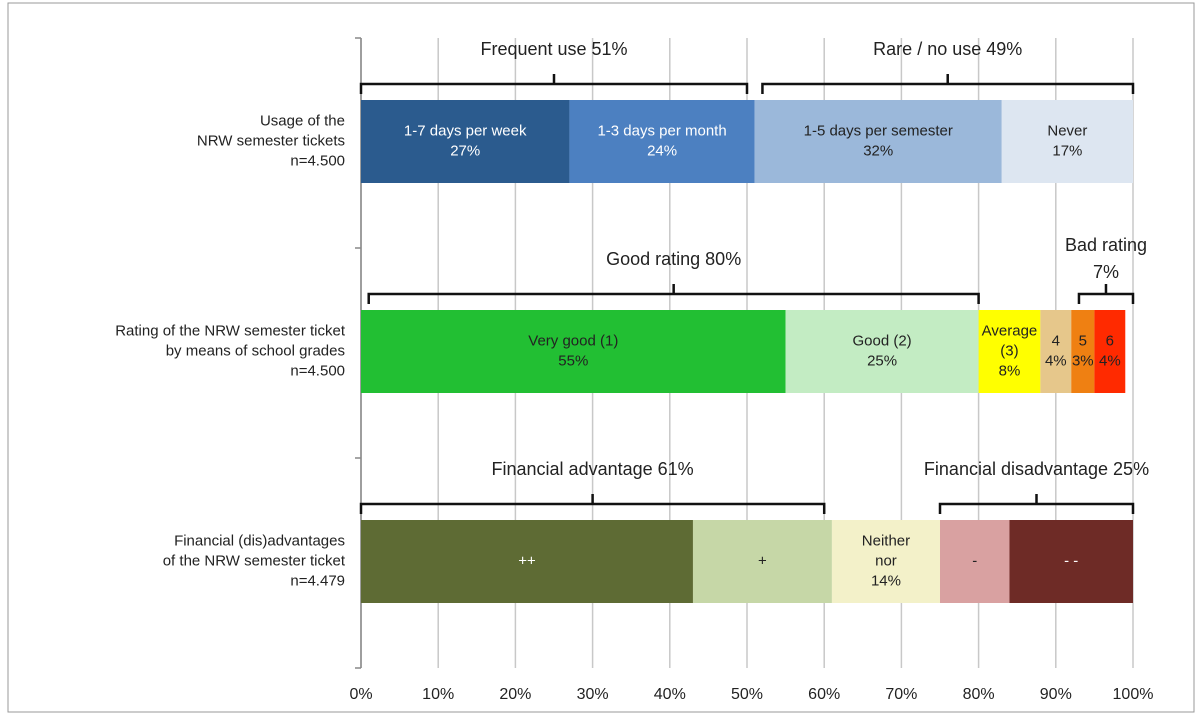 The image size is (1201, 715). Describe the element at coordinates (747, 694) in the screenshot. I see `x-tick-label: 50%` at that location.